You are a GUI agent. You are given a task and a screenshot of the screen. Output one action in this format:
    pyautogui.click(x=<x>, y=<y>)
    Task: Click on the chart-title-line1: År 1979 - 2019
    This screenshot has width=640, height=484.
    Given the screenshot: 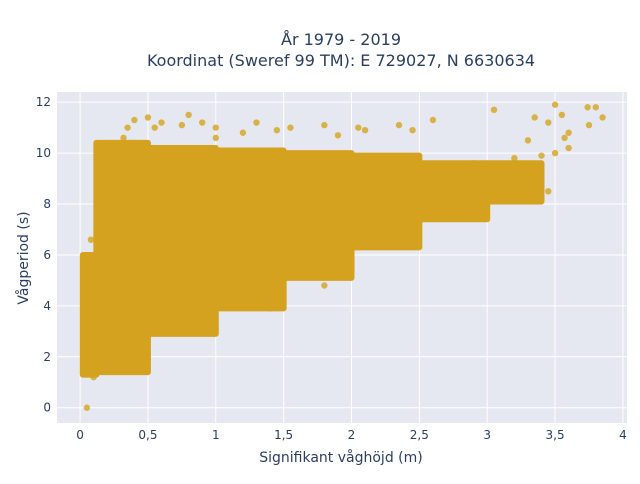 What is the action you would take?
    pyautogui.click(x=341, y=39)
    